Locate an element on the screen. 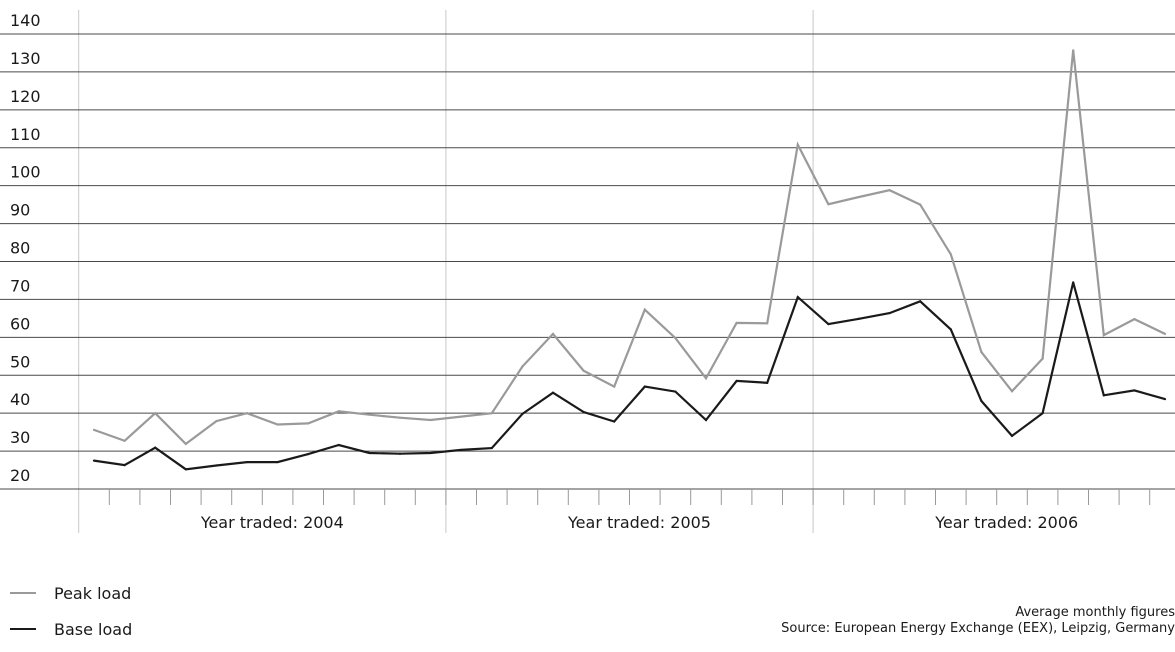 The image size is (1175, 652). year-group-label-1: Year traded: 2005 is located at coordinates (639, 522).